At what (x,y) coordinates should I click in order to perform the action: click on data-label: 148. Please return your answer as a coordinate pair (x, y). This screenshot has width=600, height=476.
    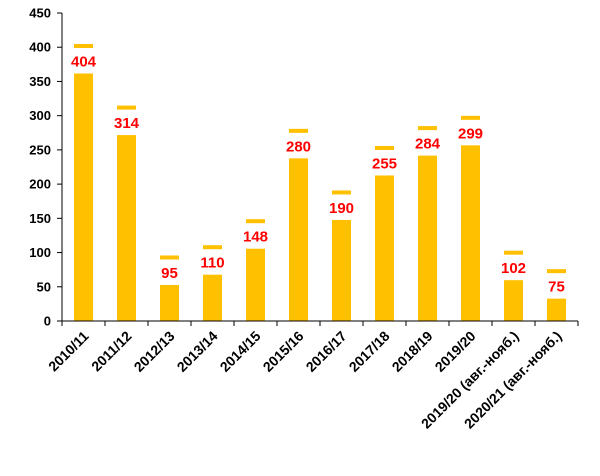
    Looking at the image, I should click on (255, 237).